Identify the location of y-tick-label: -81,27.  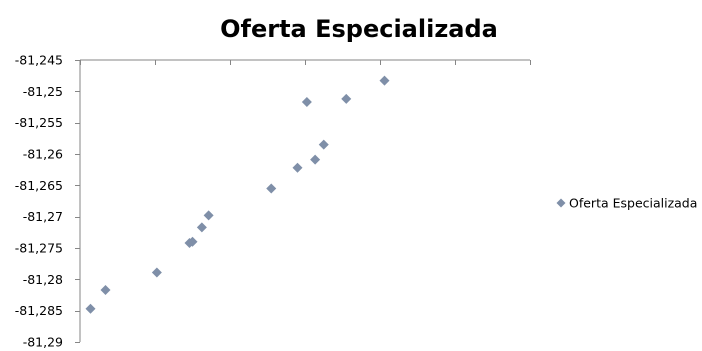
(43, 216).